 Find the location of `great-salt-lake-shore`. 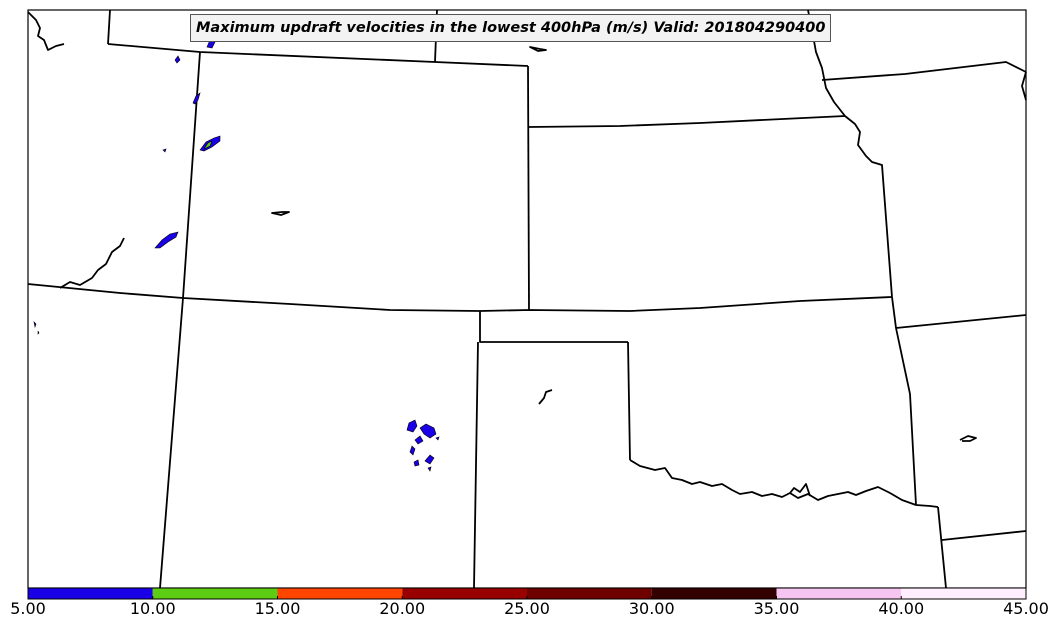

great-salt-lake-shore is located at coordinates (92, 263).